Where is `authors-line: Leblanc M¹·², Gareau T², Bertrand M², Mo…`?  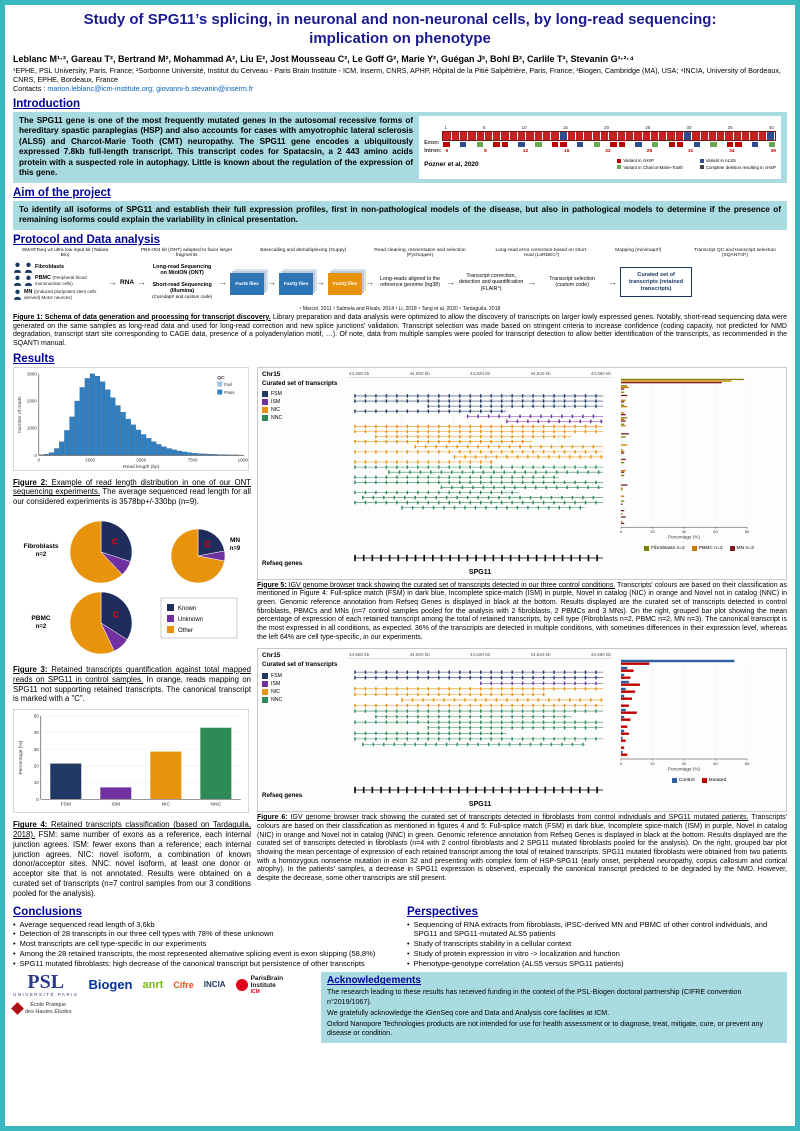 authors-line: Leblanc M¹·², Gareau T², Bertrand M², Mo… is located at coordinates (324, 58).